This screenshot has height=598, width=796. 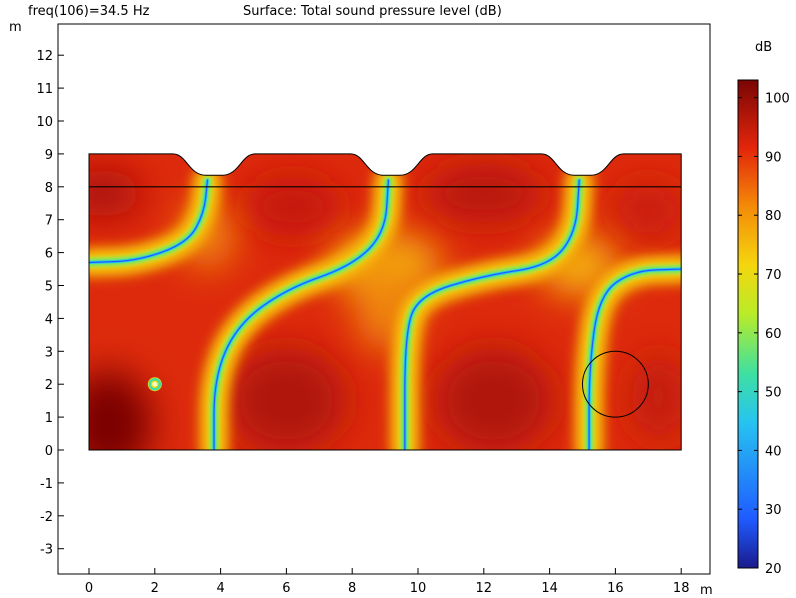 I want to click on nodal-line-first, so click(x=301, y=314).